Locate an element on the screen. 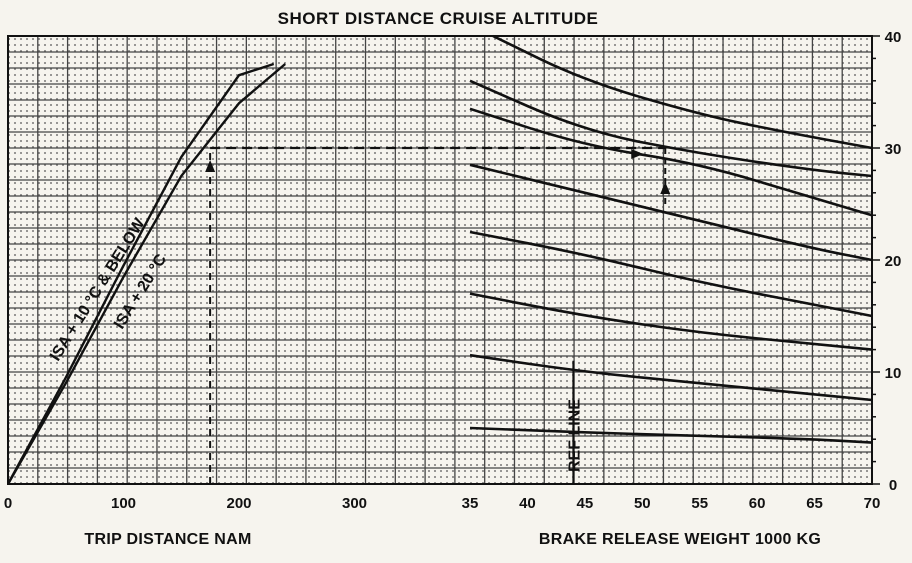 The image size is (912, 563). x-tick-label-weight: 70 is located at coordinates (872, 503).